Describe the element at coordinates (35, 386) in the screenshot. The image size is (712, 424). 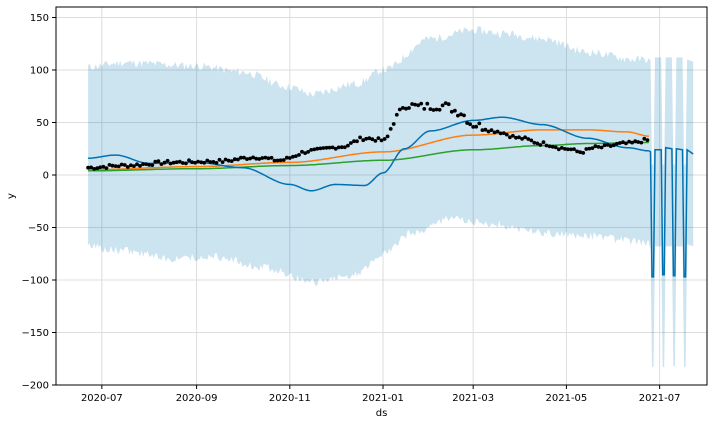
I see `y-tick-label: −200` at that location.